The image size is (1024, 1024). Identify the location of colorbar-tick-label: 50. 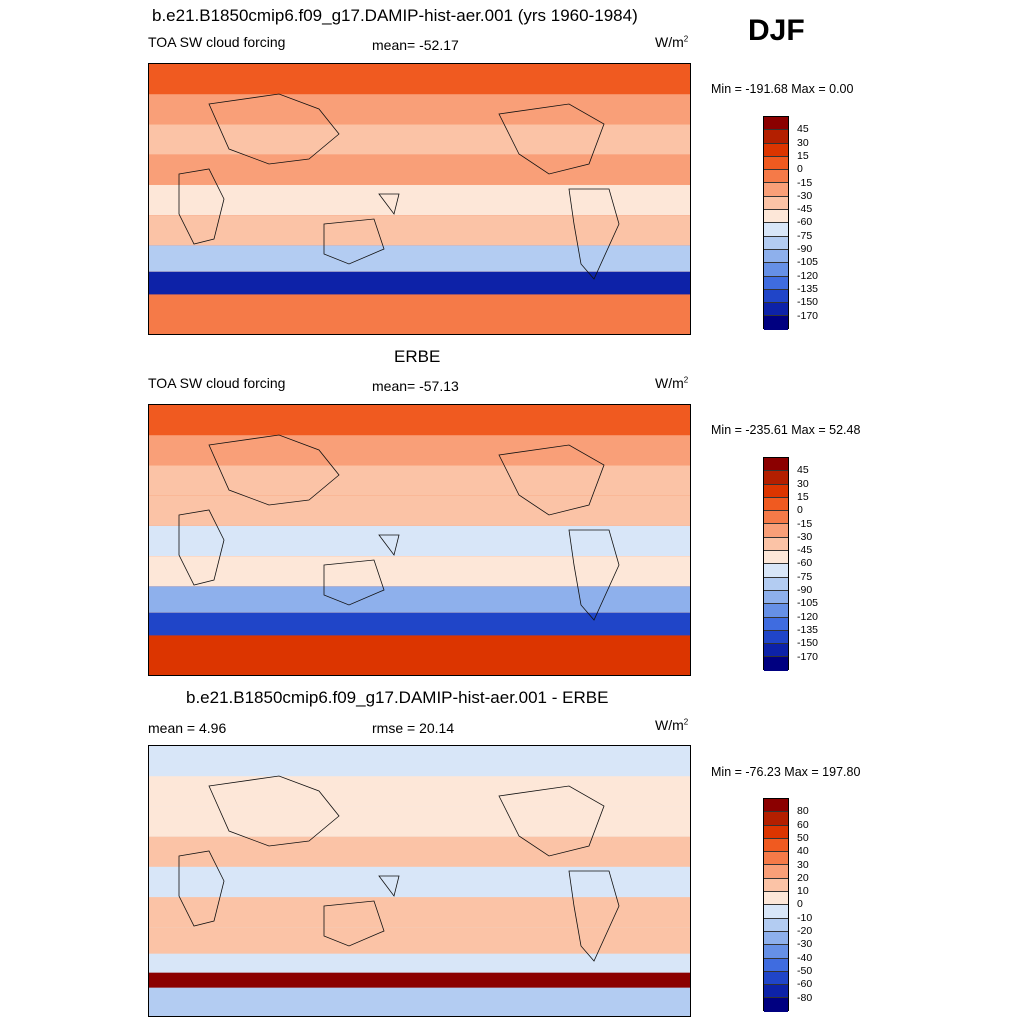
(803, 837).